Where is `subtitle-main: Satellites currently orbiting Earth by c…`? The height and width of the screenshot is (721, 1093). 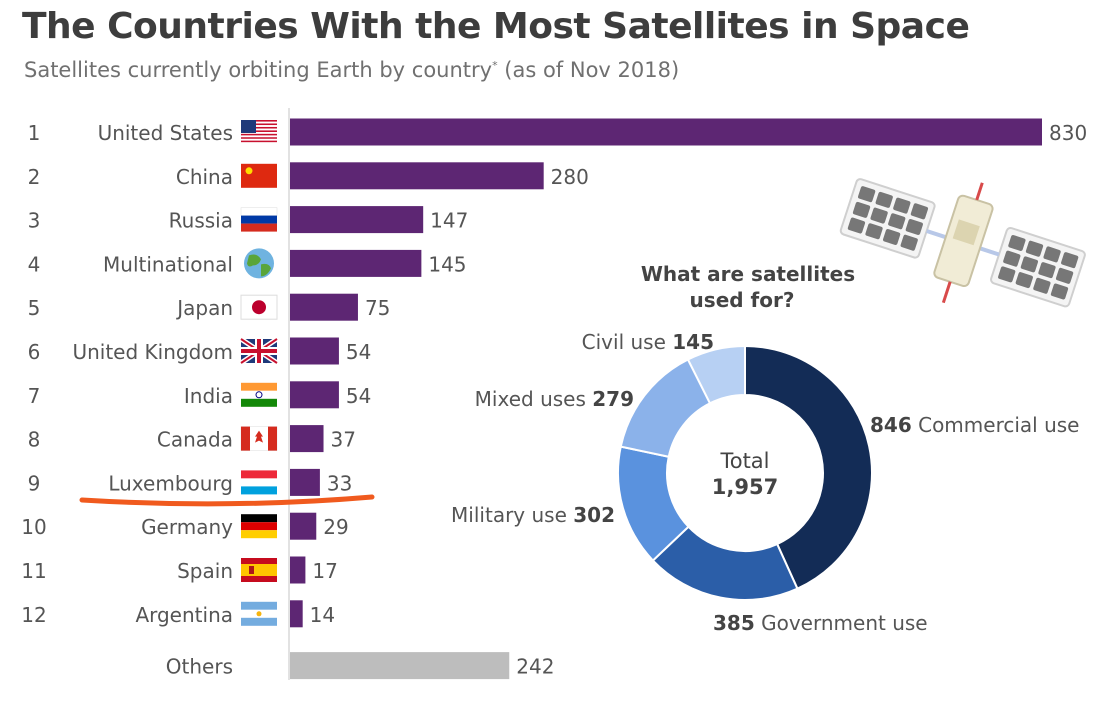
subtitle-main: Satellites currently orbiting Earth by c… is located at coordinates (258, 70).